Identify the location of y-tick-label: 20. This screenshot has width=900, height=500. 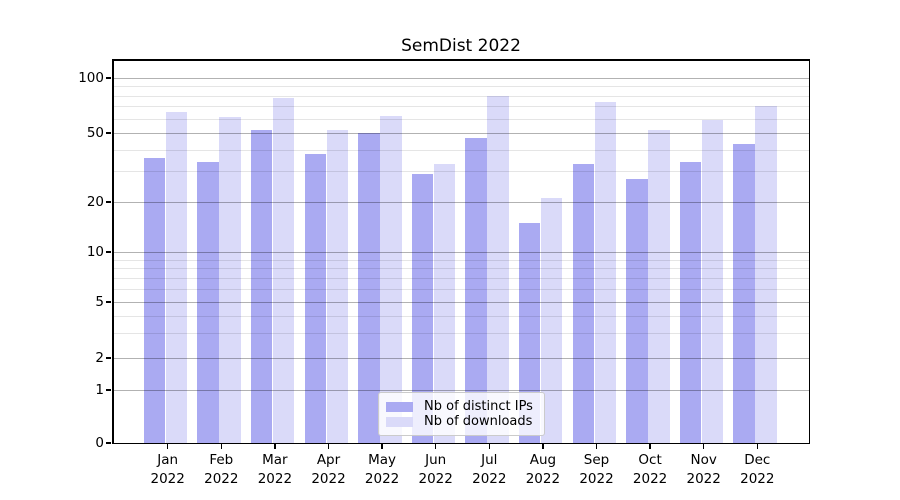
(95, 202).